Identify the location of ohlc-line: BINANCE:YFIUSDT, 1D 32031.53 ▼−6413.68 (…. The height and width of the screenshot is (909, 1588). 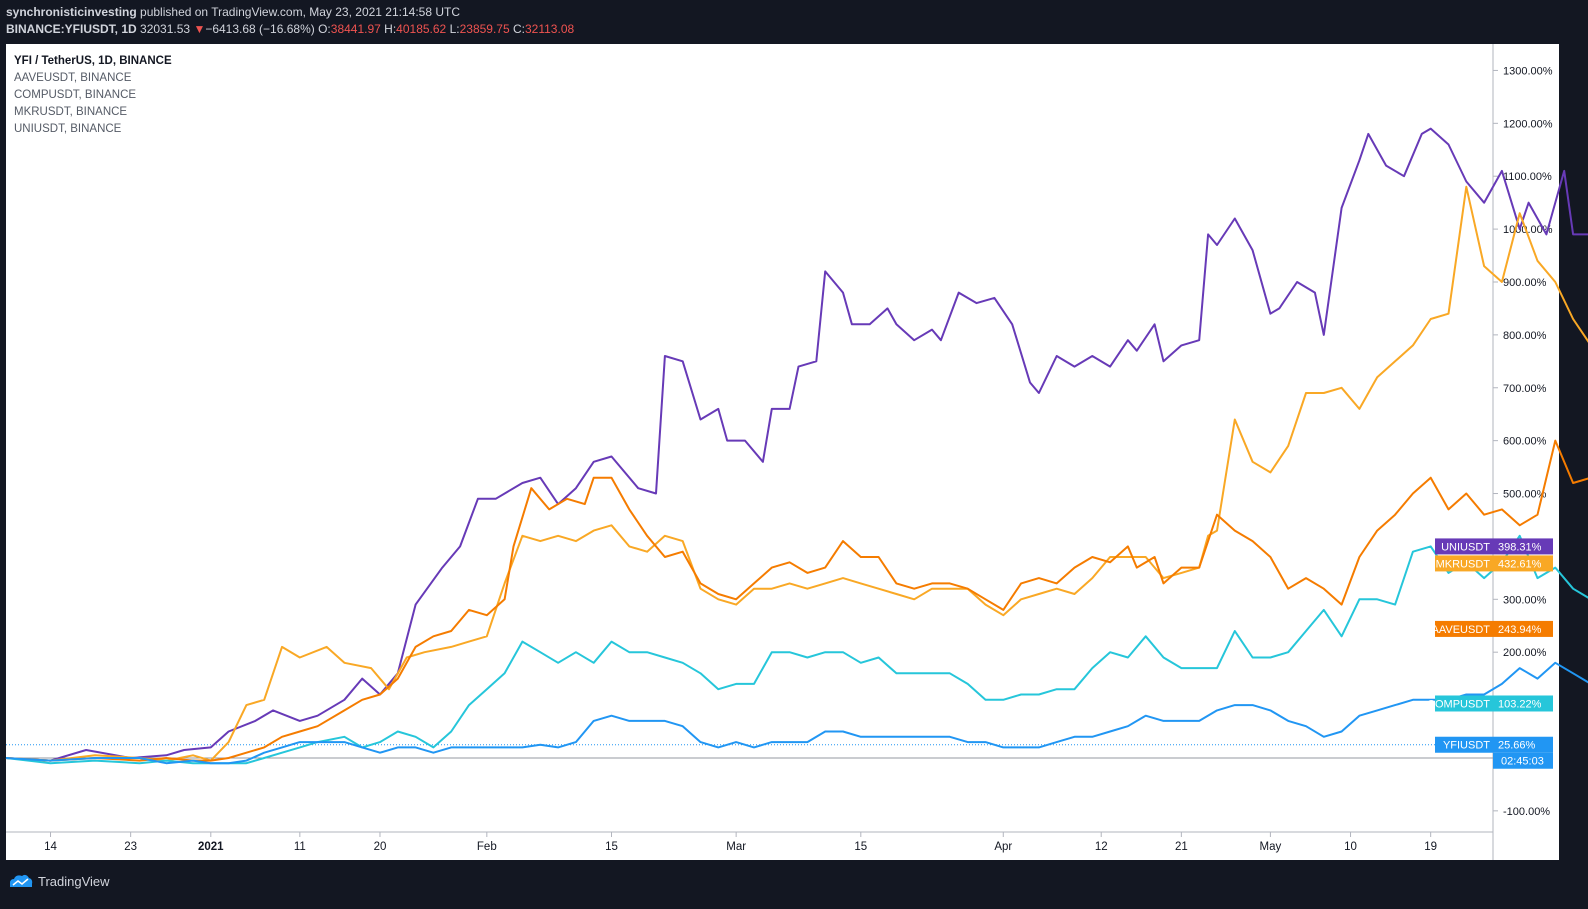
(290, 29).